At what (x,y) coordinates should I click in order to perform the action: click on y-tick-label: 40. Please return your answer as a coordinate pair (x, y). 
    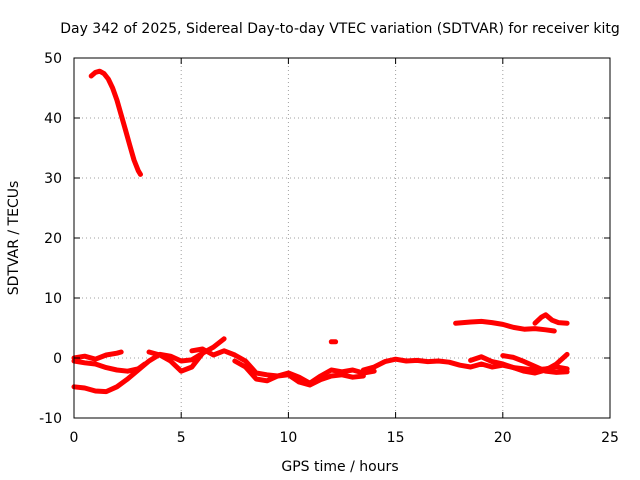
    Looking at the image, I should click on (53, 119).